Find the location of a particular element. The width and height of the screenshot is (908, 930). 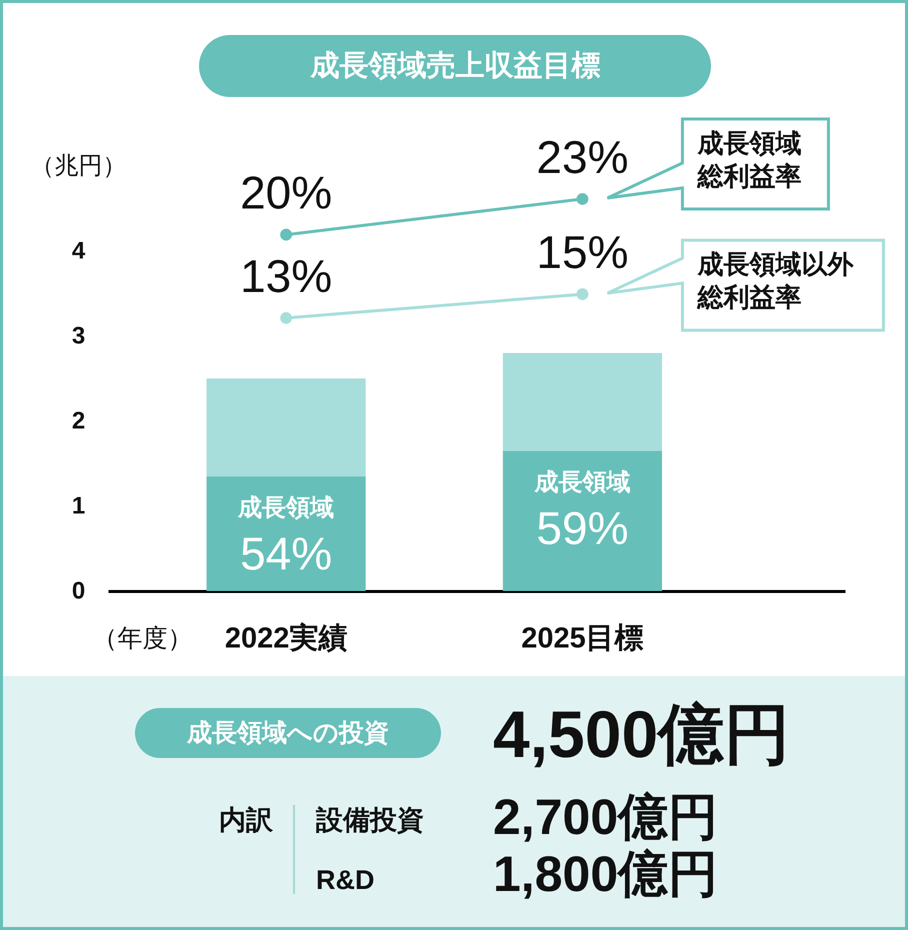

x-tick-label: 2025目標 is located at coordinates (582, 638).